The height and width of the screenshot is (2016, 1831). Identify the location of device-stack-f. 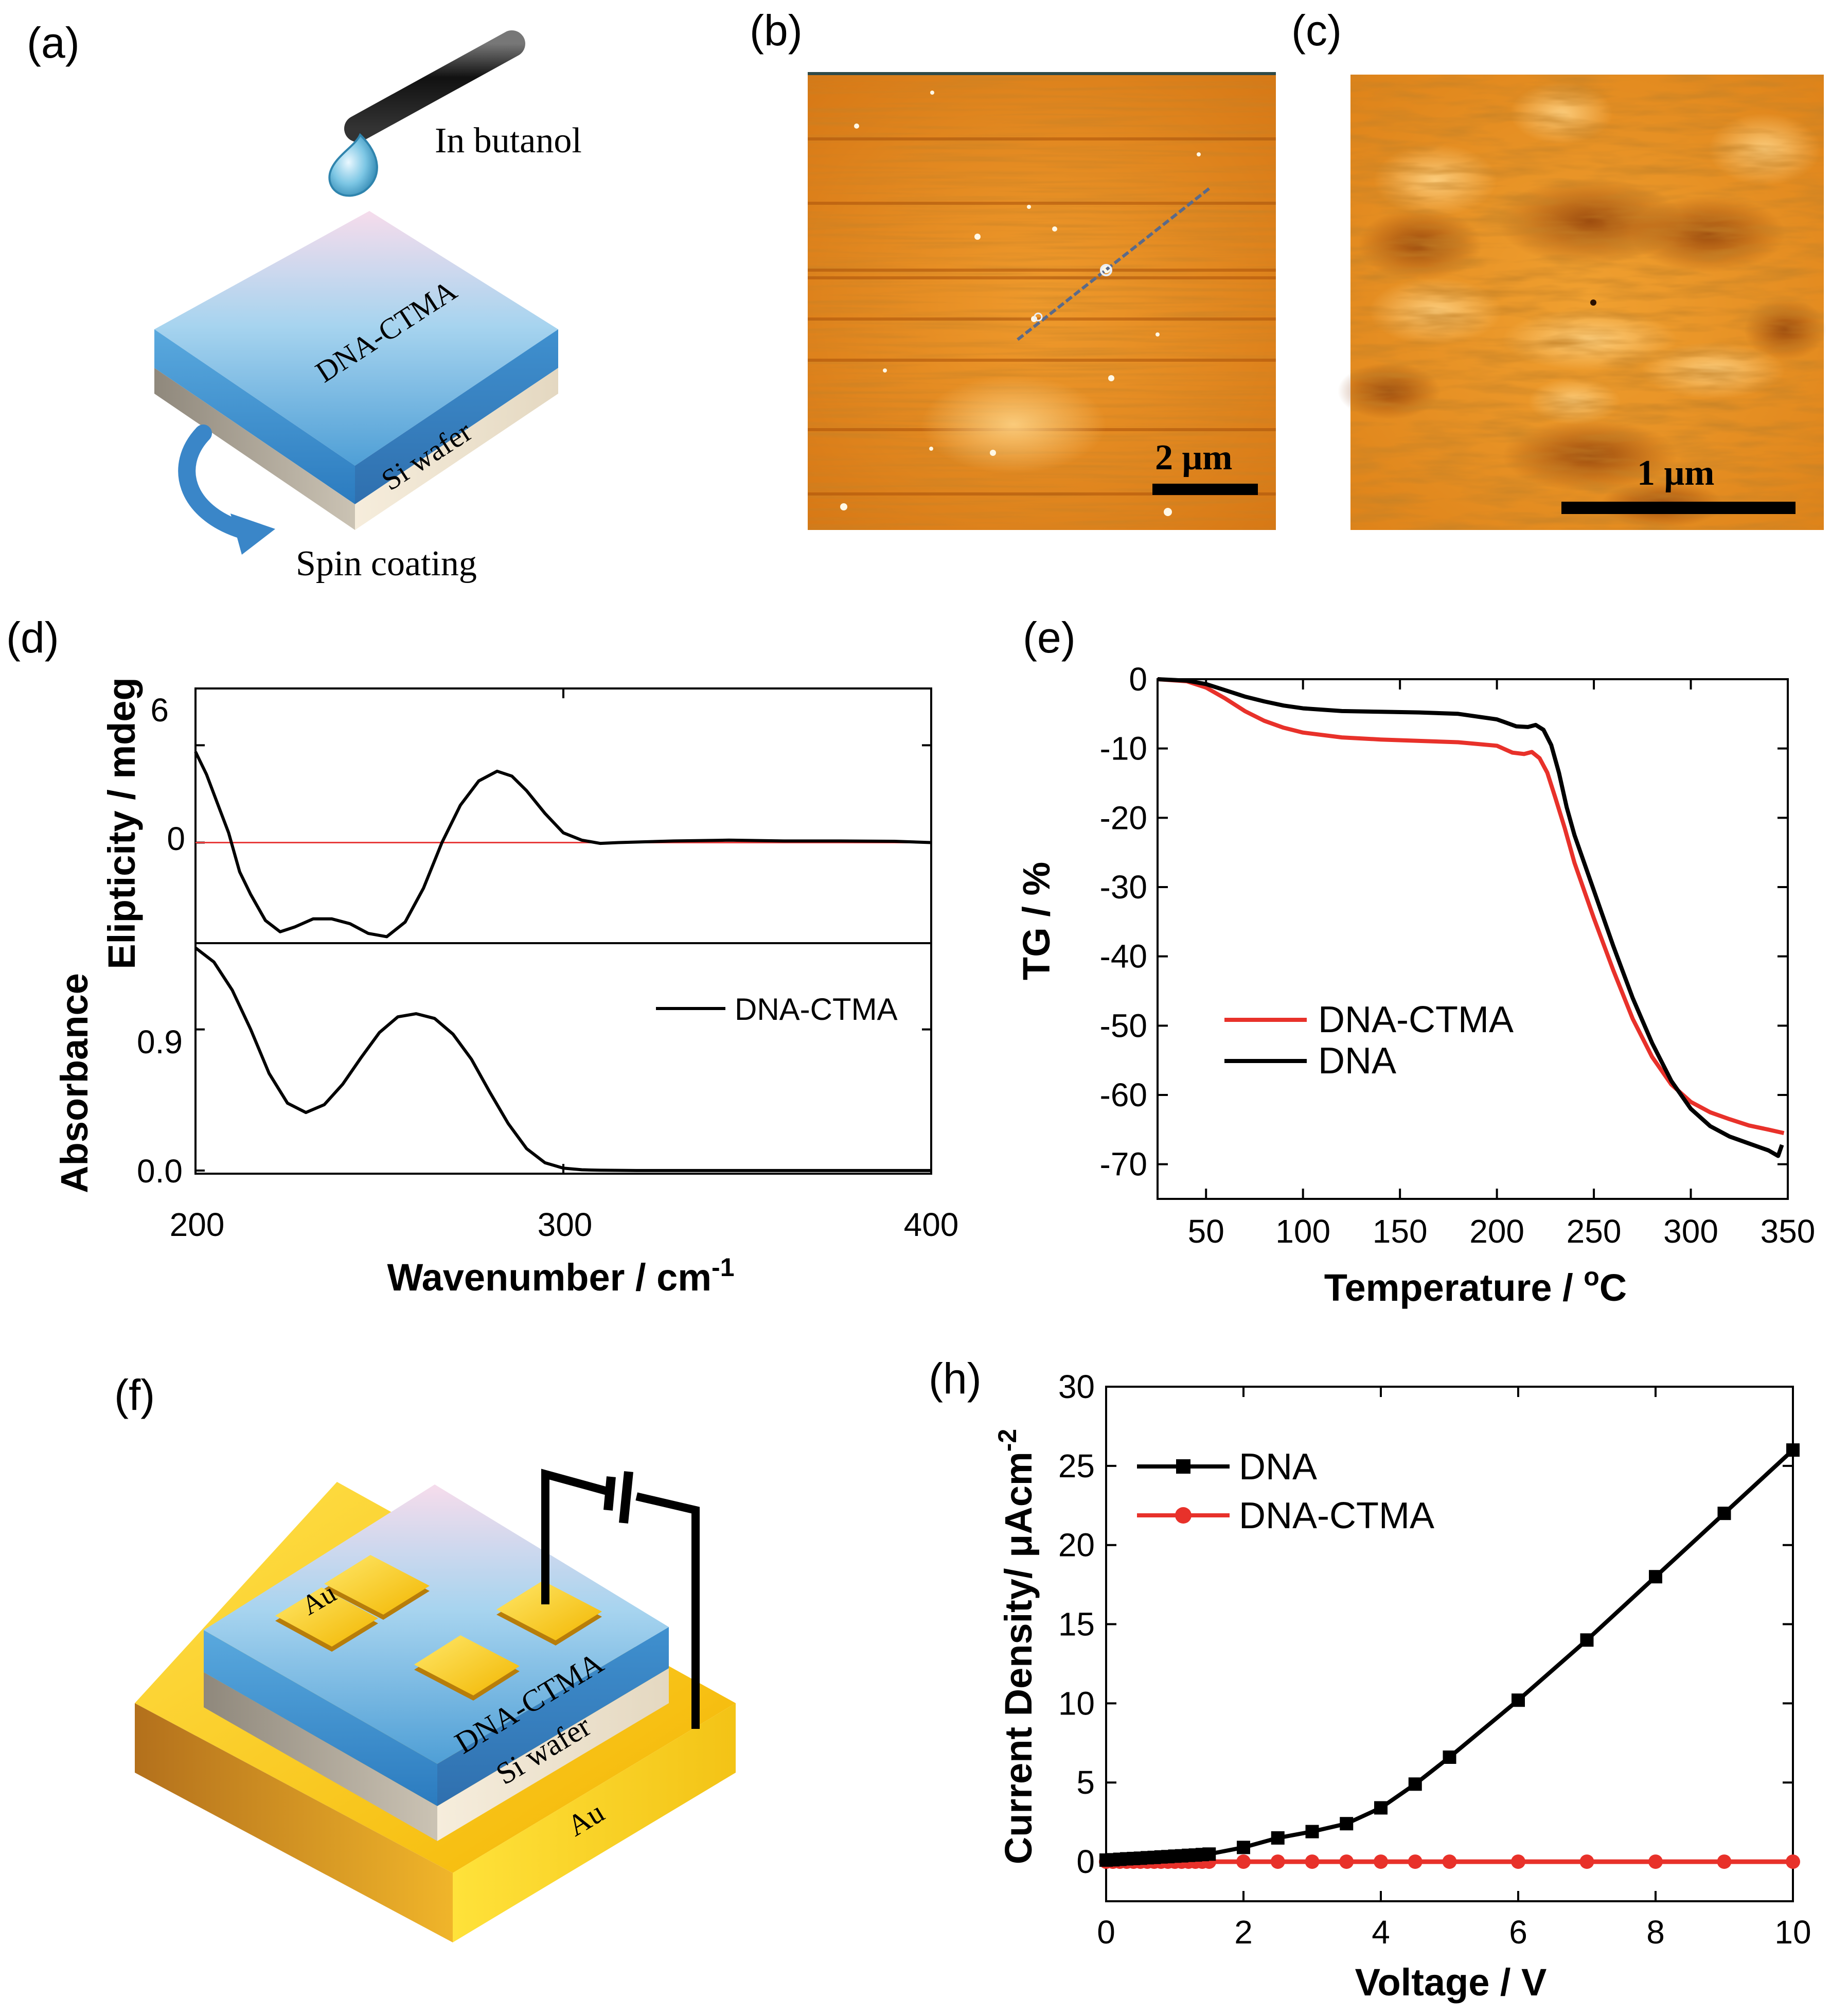
(436, 1712).